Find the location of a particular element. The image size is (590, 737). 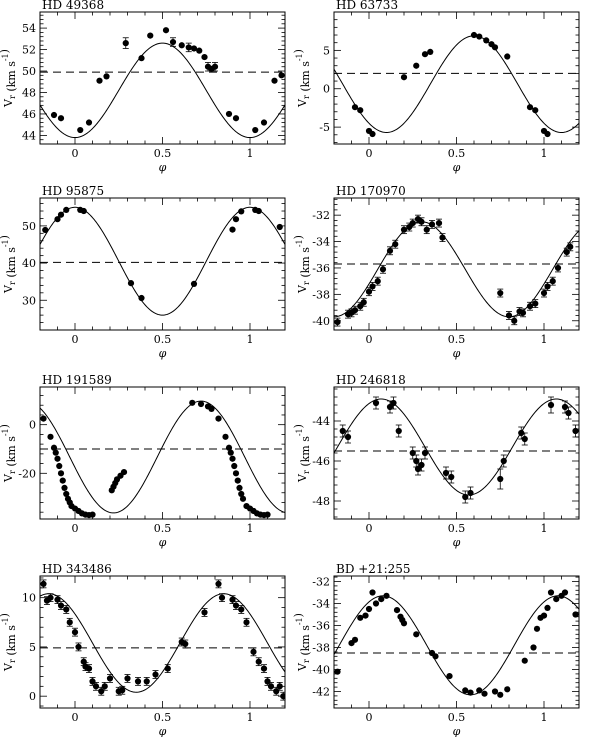

y-tick-label: -34 is located at coordinates (321, 242).